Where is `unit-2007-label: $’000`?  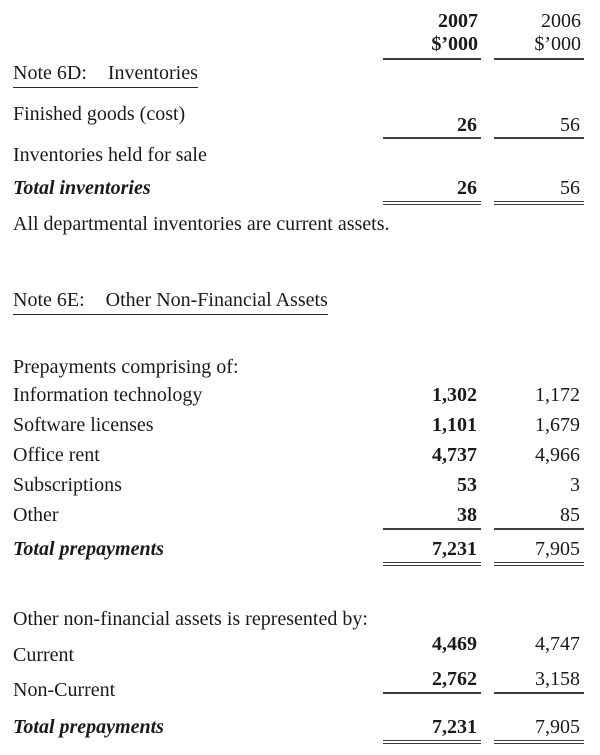
unit-2007-label: $’000 is located at coordinates (454, 44).